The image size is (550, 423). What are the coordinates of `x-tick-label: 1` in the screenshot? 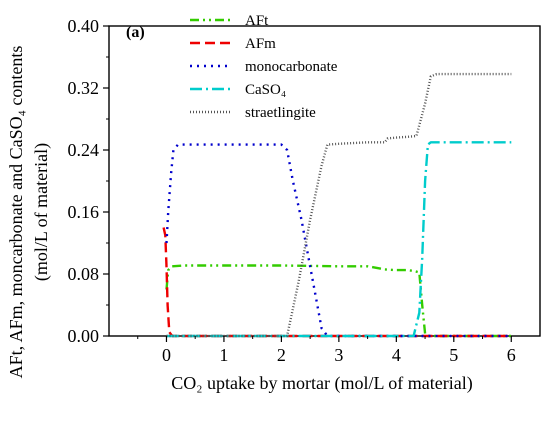 It's located at (223, 355).